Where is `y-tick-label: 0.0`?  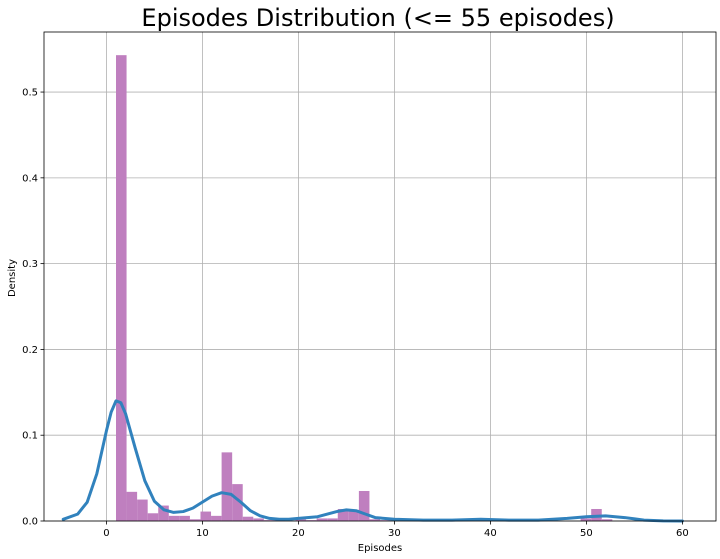
y-tick-label: 0.0 is located at coordinates (30, 522).